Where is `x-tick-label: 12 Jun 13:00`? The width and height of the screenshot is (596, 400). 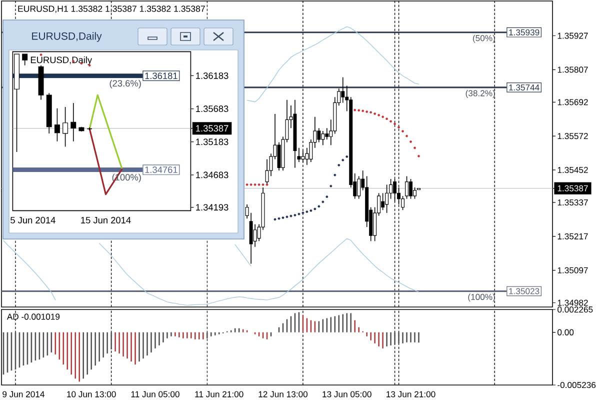 x-tick-label: 12 Jun 13:00 is located at coordinates (283, 394).